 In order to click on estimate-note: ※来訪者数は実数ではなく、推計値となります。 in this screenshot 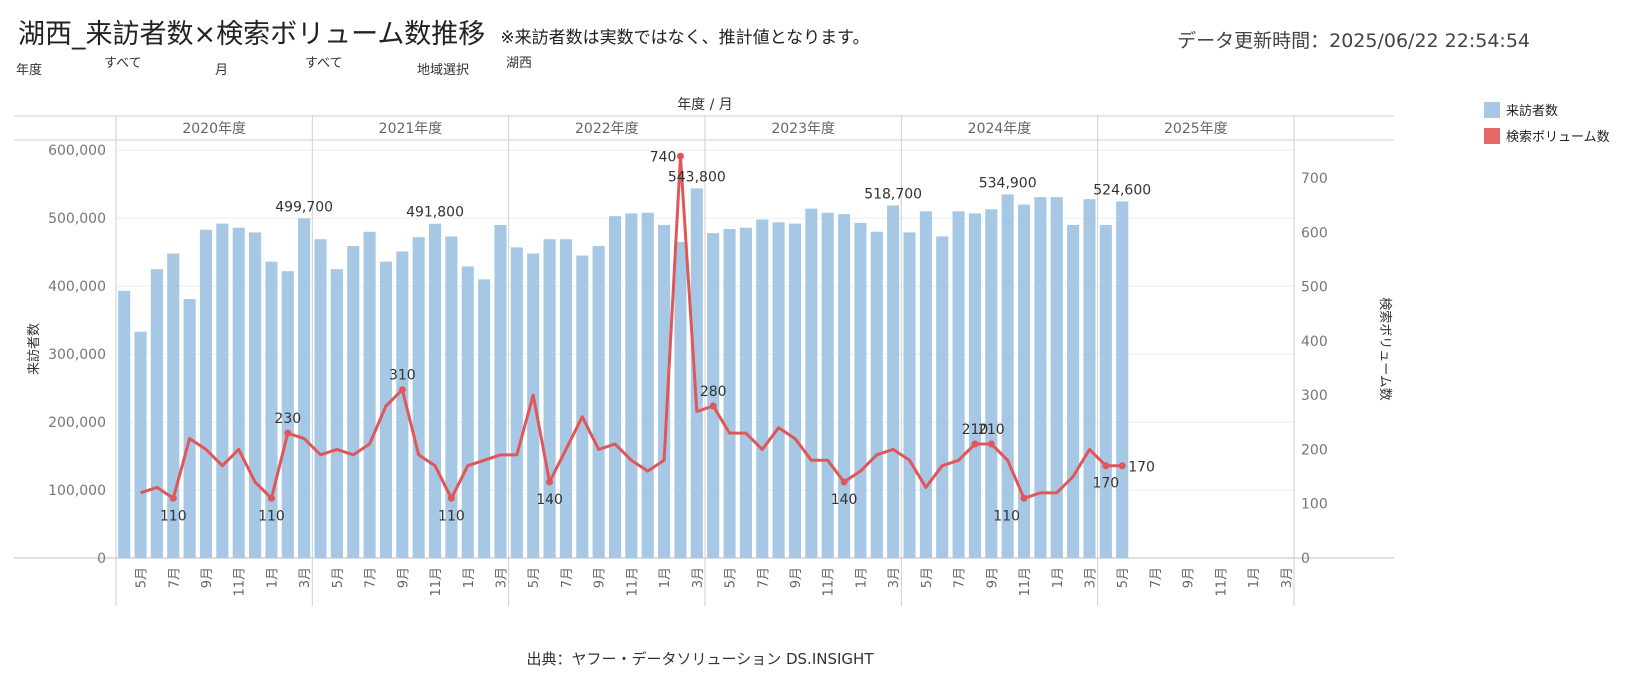, I will do `click(685, 38)`.